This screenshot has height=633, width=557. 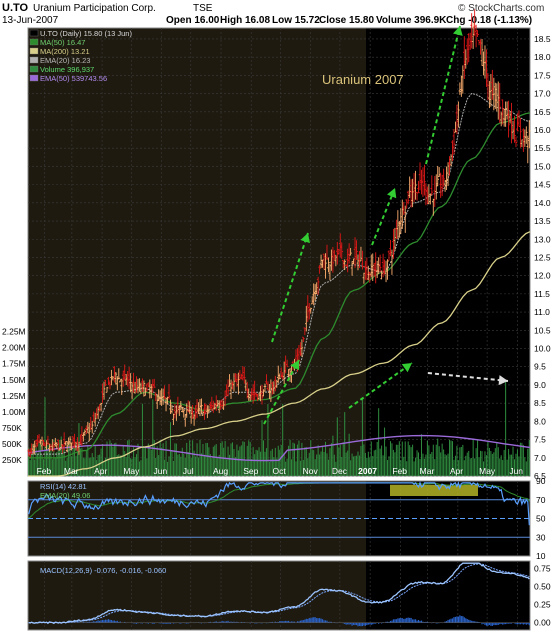 What do you see at coordinates (542, 294) in the screenshot?
I see `price-tick-label: 11.5` at bounding box center [542, 294].